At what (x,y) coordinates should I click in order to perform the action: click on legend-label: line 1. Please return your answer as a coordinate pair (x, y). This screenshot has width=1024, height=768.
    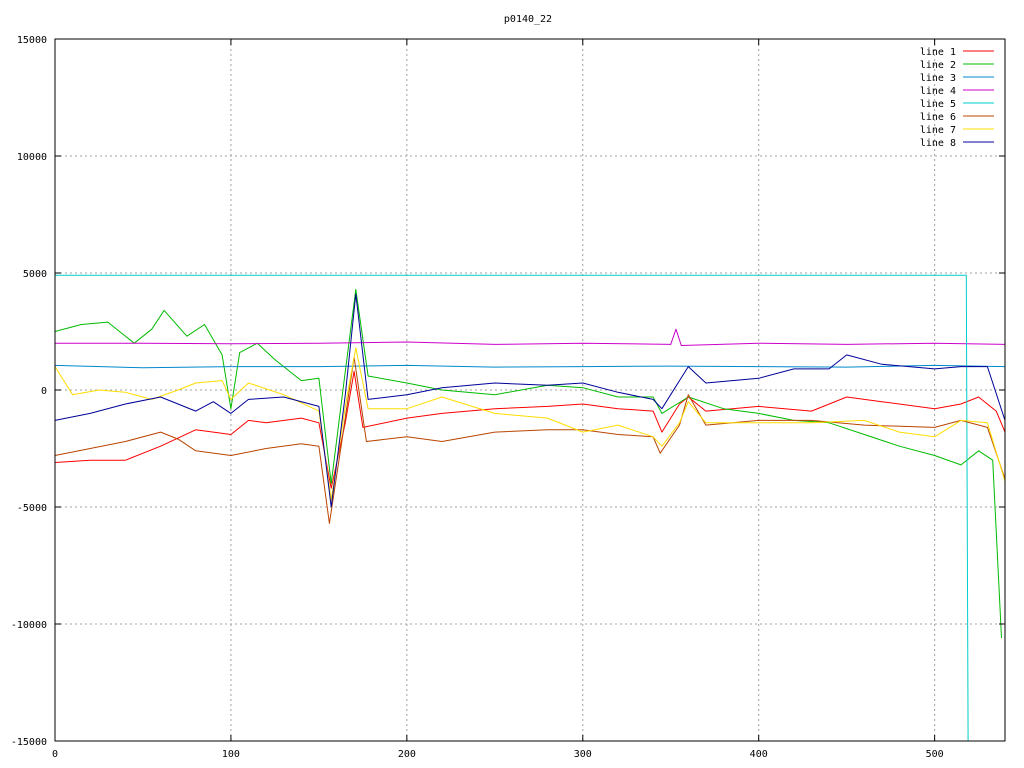
    Looking at the image, I should click on (938, 52).